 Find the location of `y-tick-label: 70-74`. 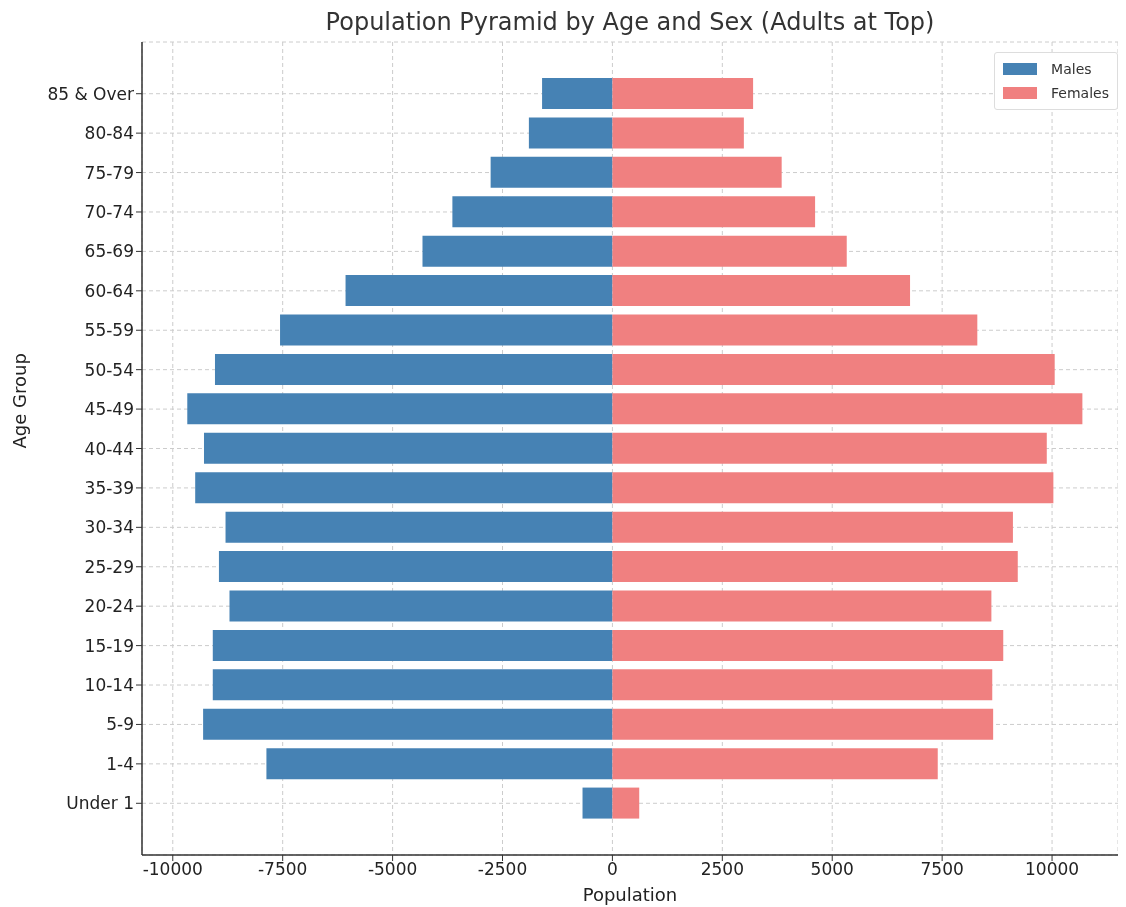

y-tick-label: 70-74 is located at coordinates (109, 212).